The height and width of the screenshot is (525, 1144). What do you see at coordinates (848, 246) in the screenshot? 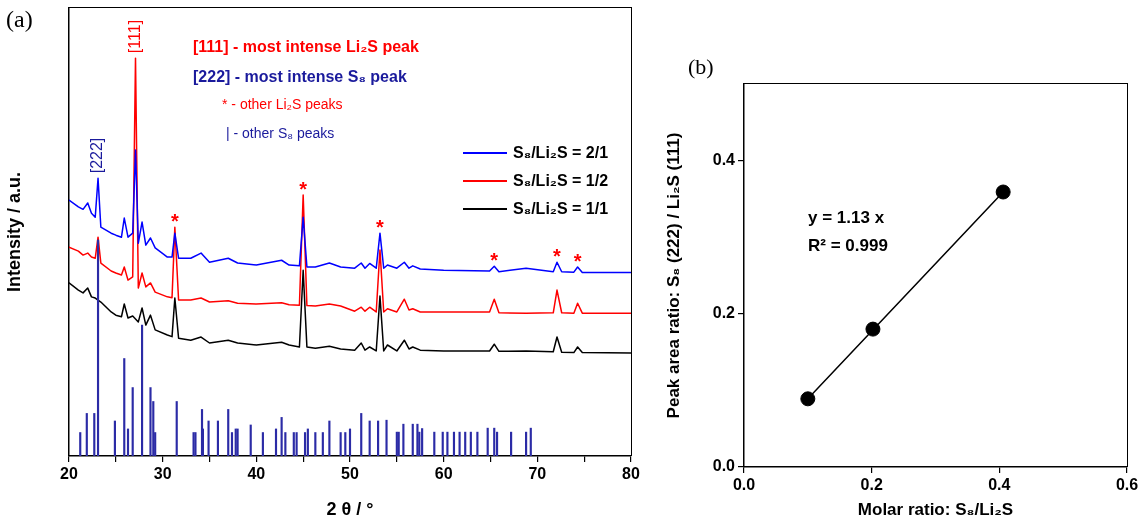
I see `annotation: R² = 0.999` at bounding box center [848, 246].